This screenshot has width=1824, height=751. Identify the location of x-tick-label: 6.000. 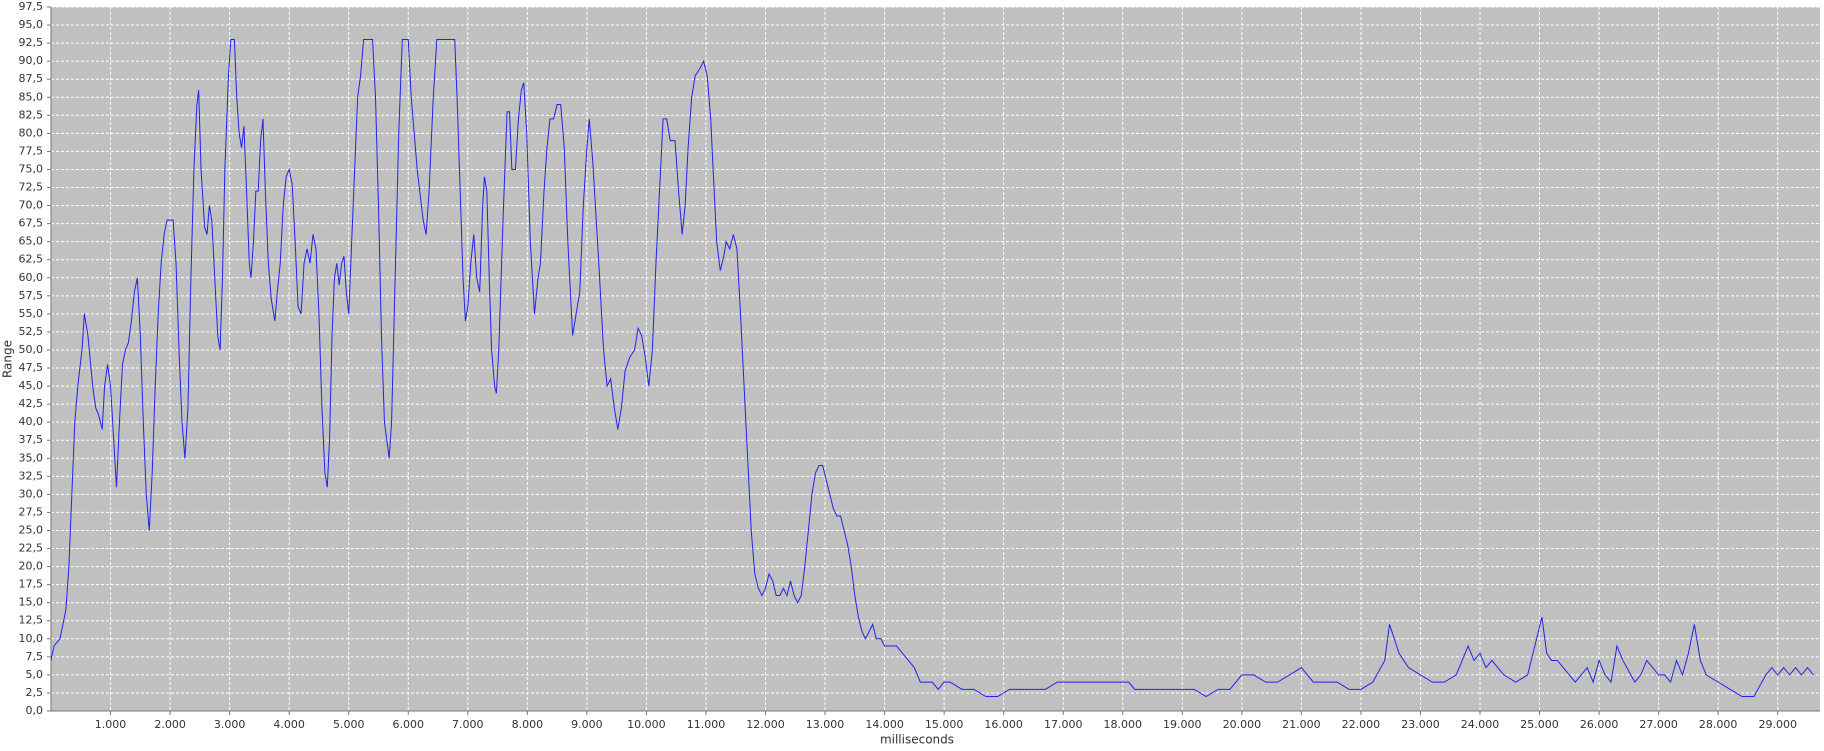
(409, 724).